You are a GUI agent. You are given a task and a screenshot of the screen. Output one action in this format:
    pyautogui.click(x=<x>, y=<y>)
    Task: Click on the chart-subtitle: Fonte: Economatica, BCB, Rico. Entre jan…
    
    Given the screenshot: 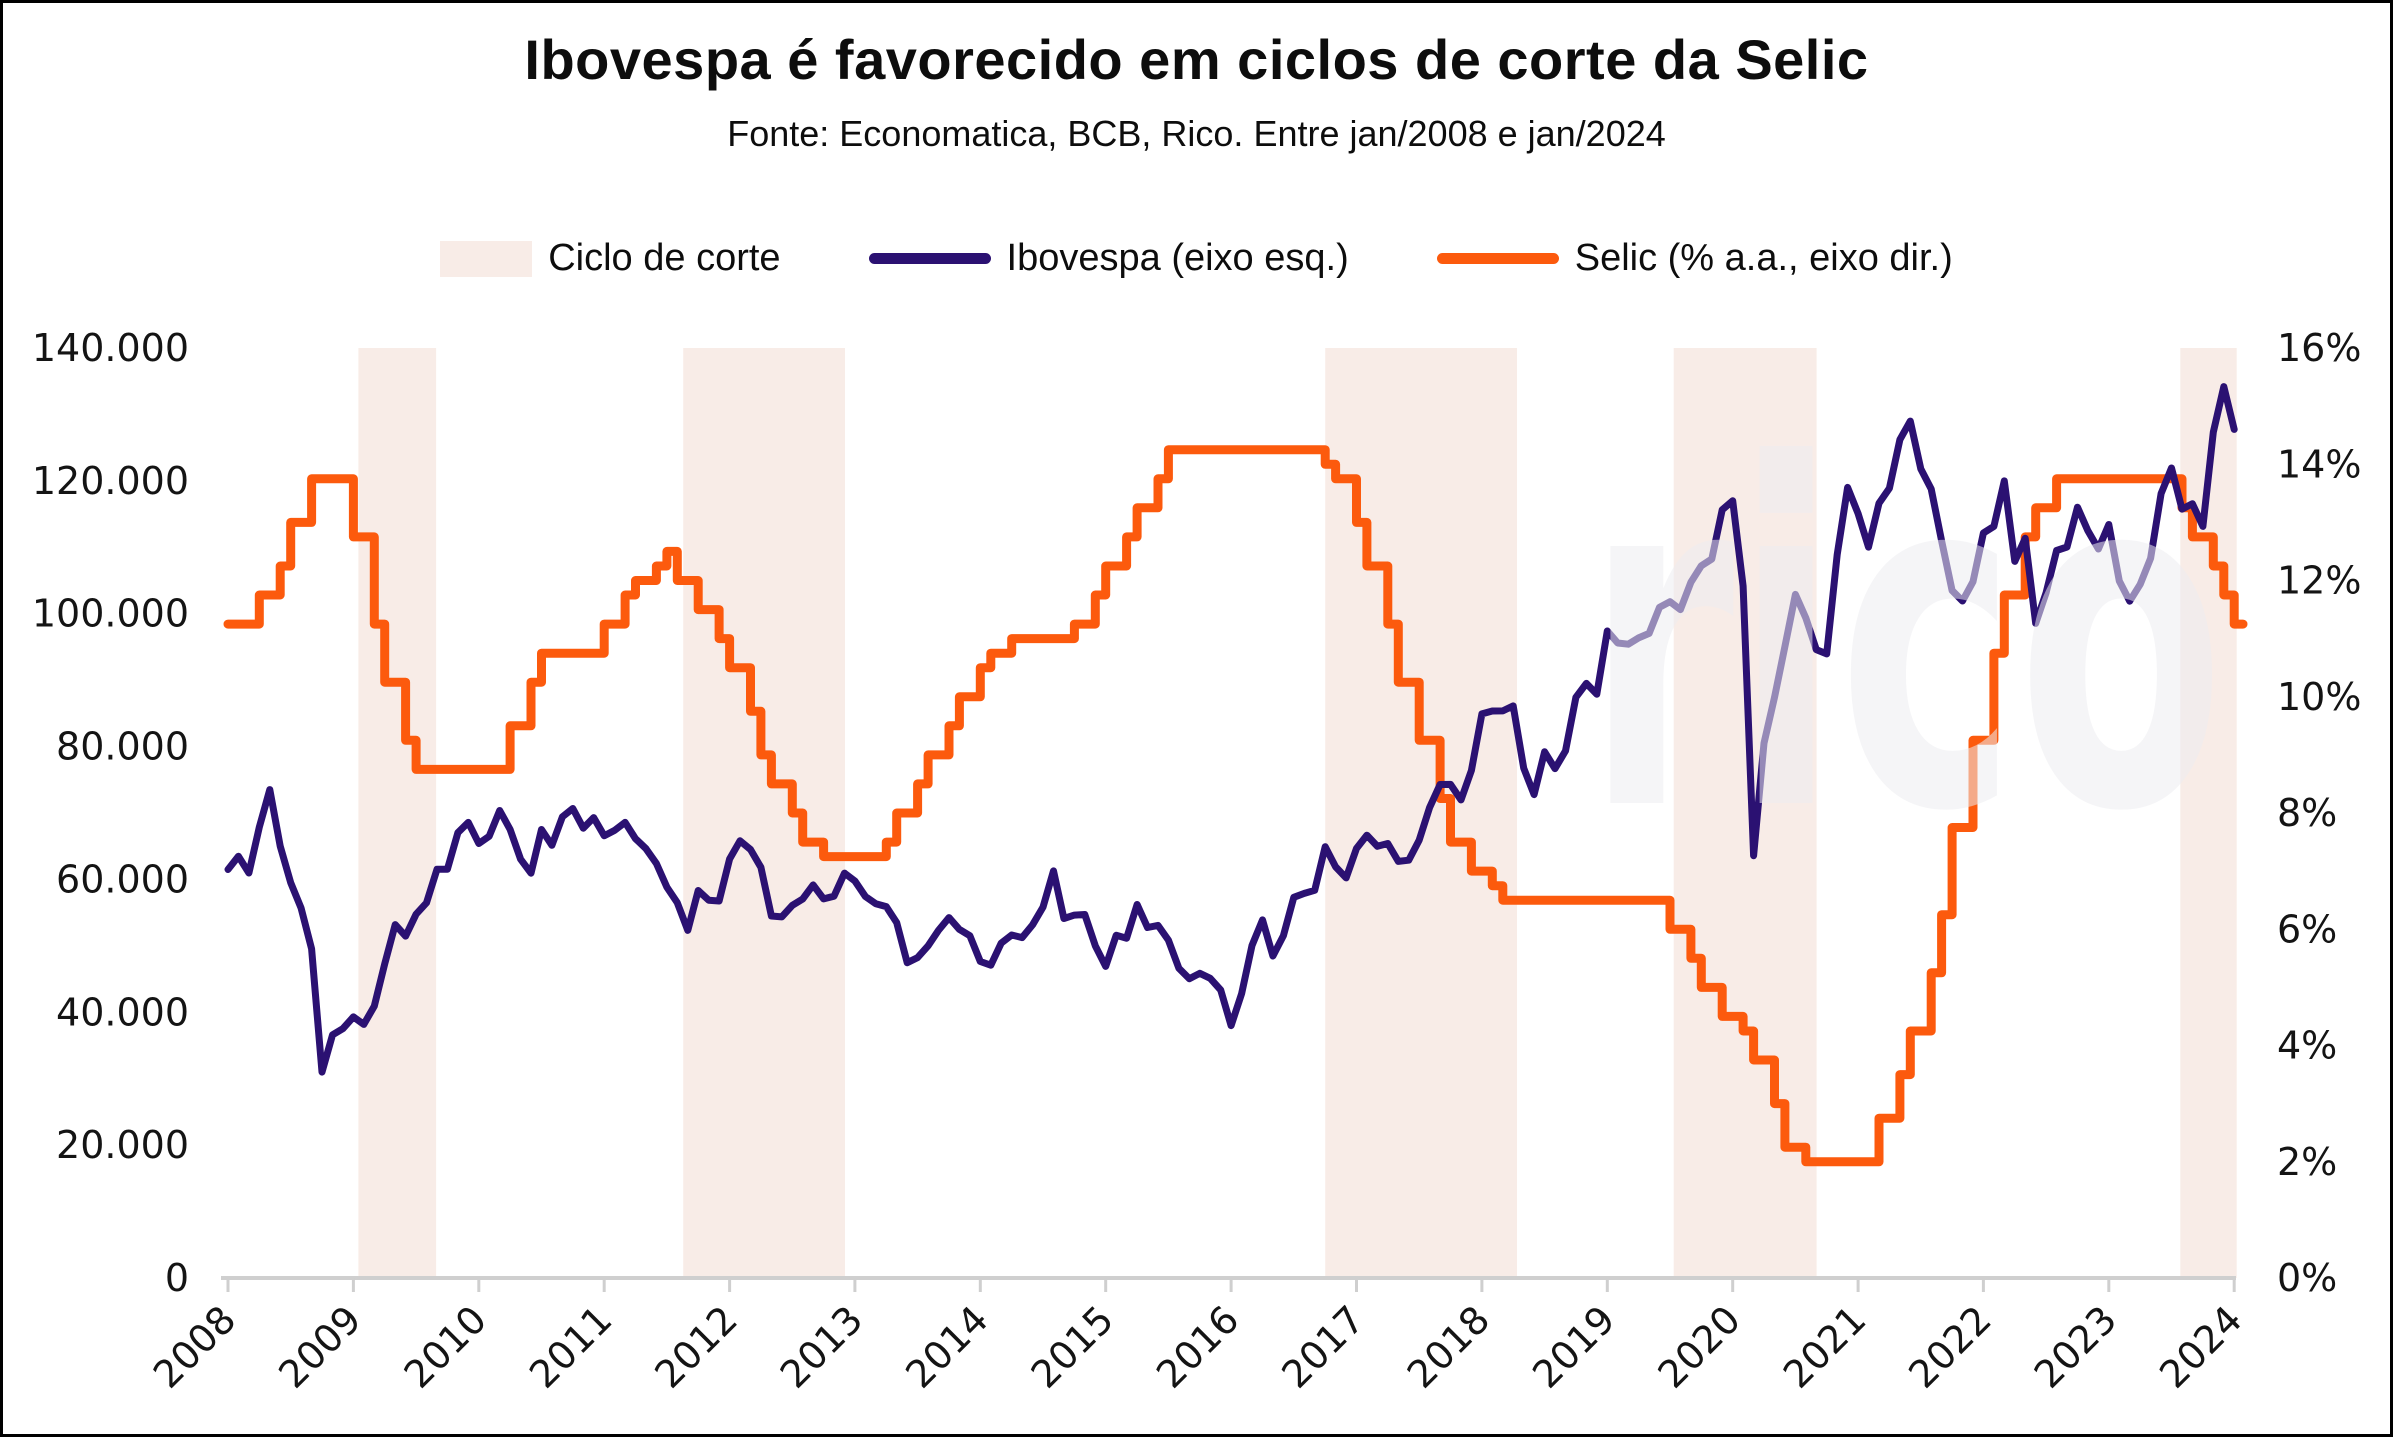 What is the action you would take?
    pyautogui.click(x=1196, y=133)
    